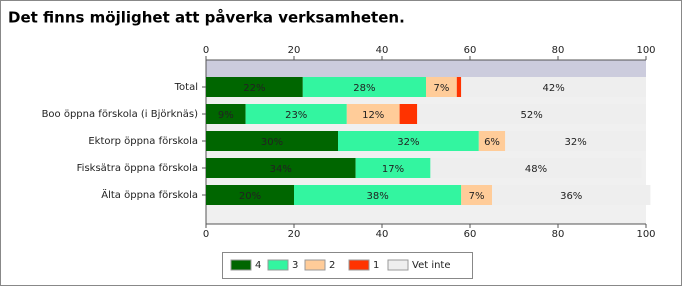  I want to click on value-label: 38%, so click(377, 196).